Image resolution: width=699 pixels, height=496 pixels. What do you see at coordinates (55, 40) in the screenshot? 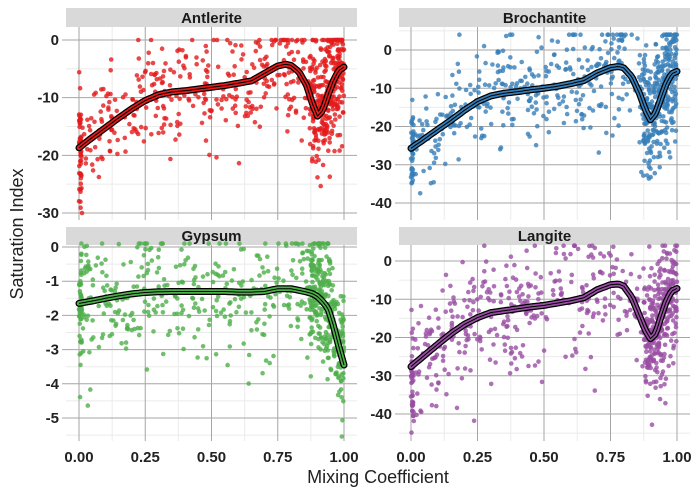
I see `y-tick-label: 0` at bounding box center [55, 40].